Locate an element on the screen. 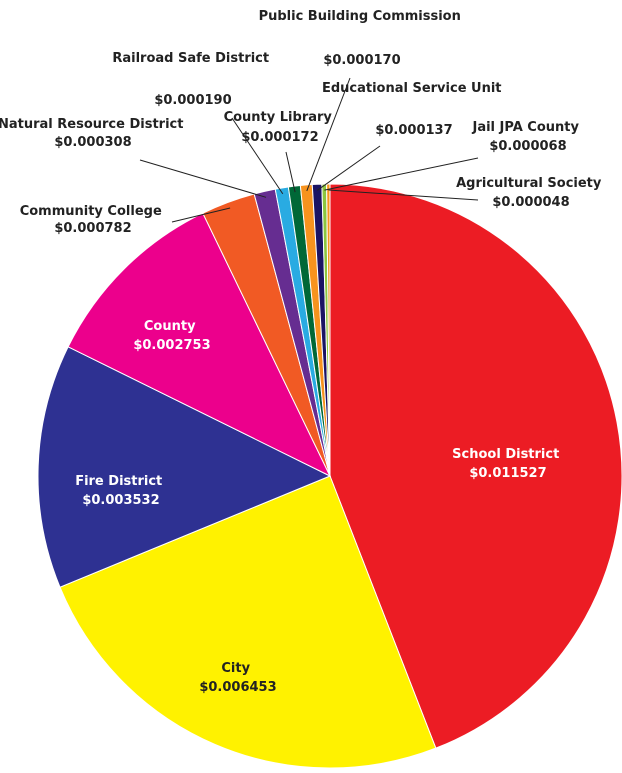 The width and height of the screenshot is (622, 773). slice-value: $0.000068 is located at coordinates (527, 146).